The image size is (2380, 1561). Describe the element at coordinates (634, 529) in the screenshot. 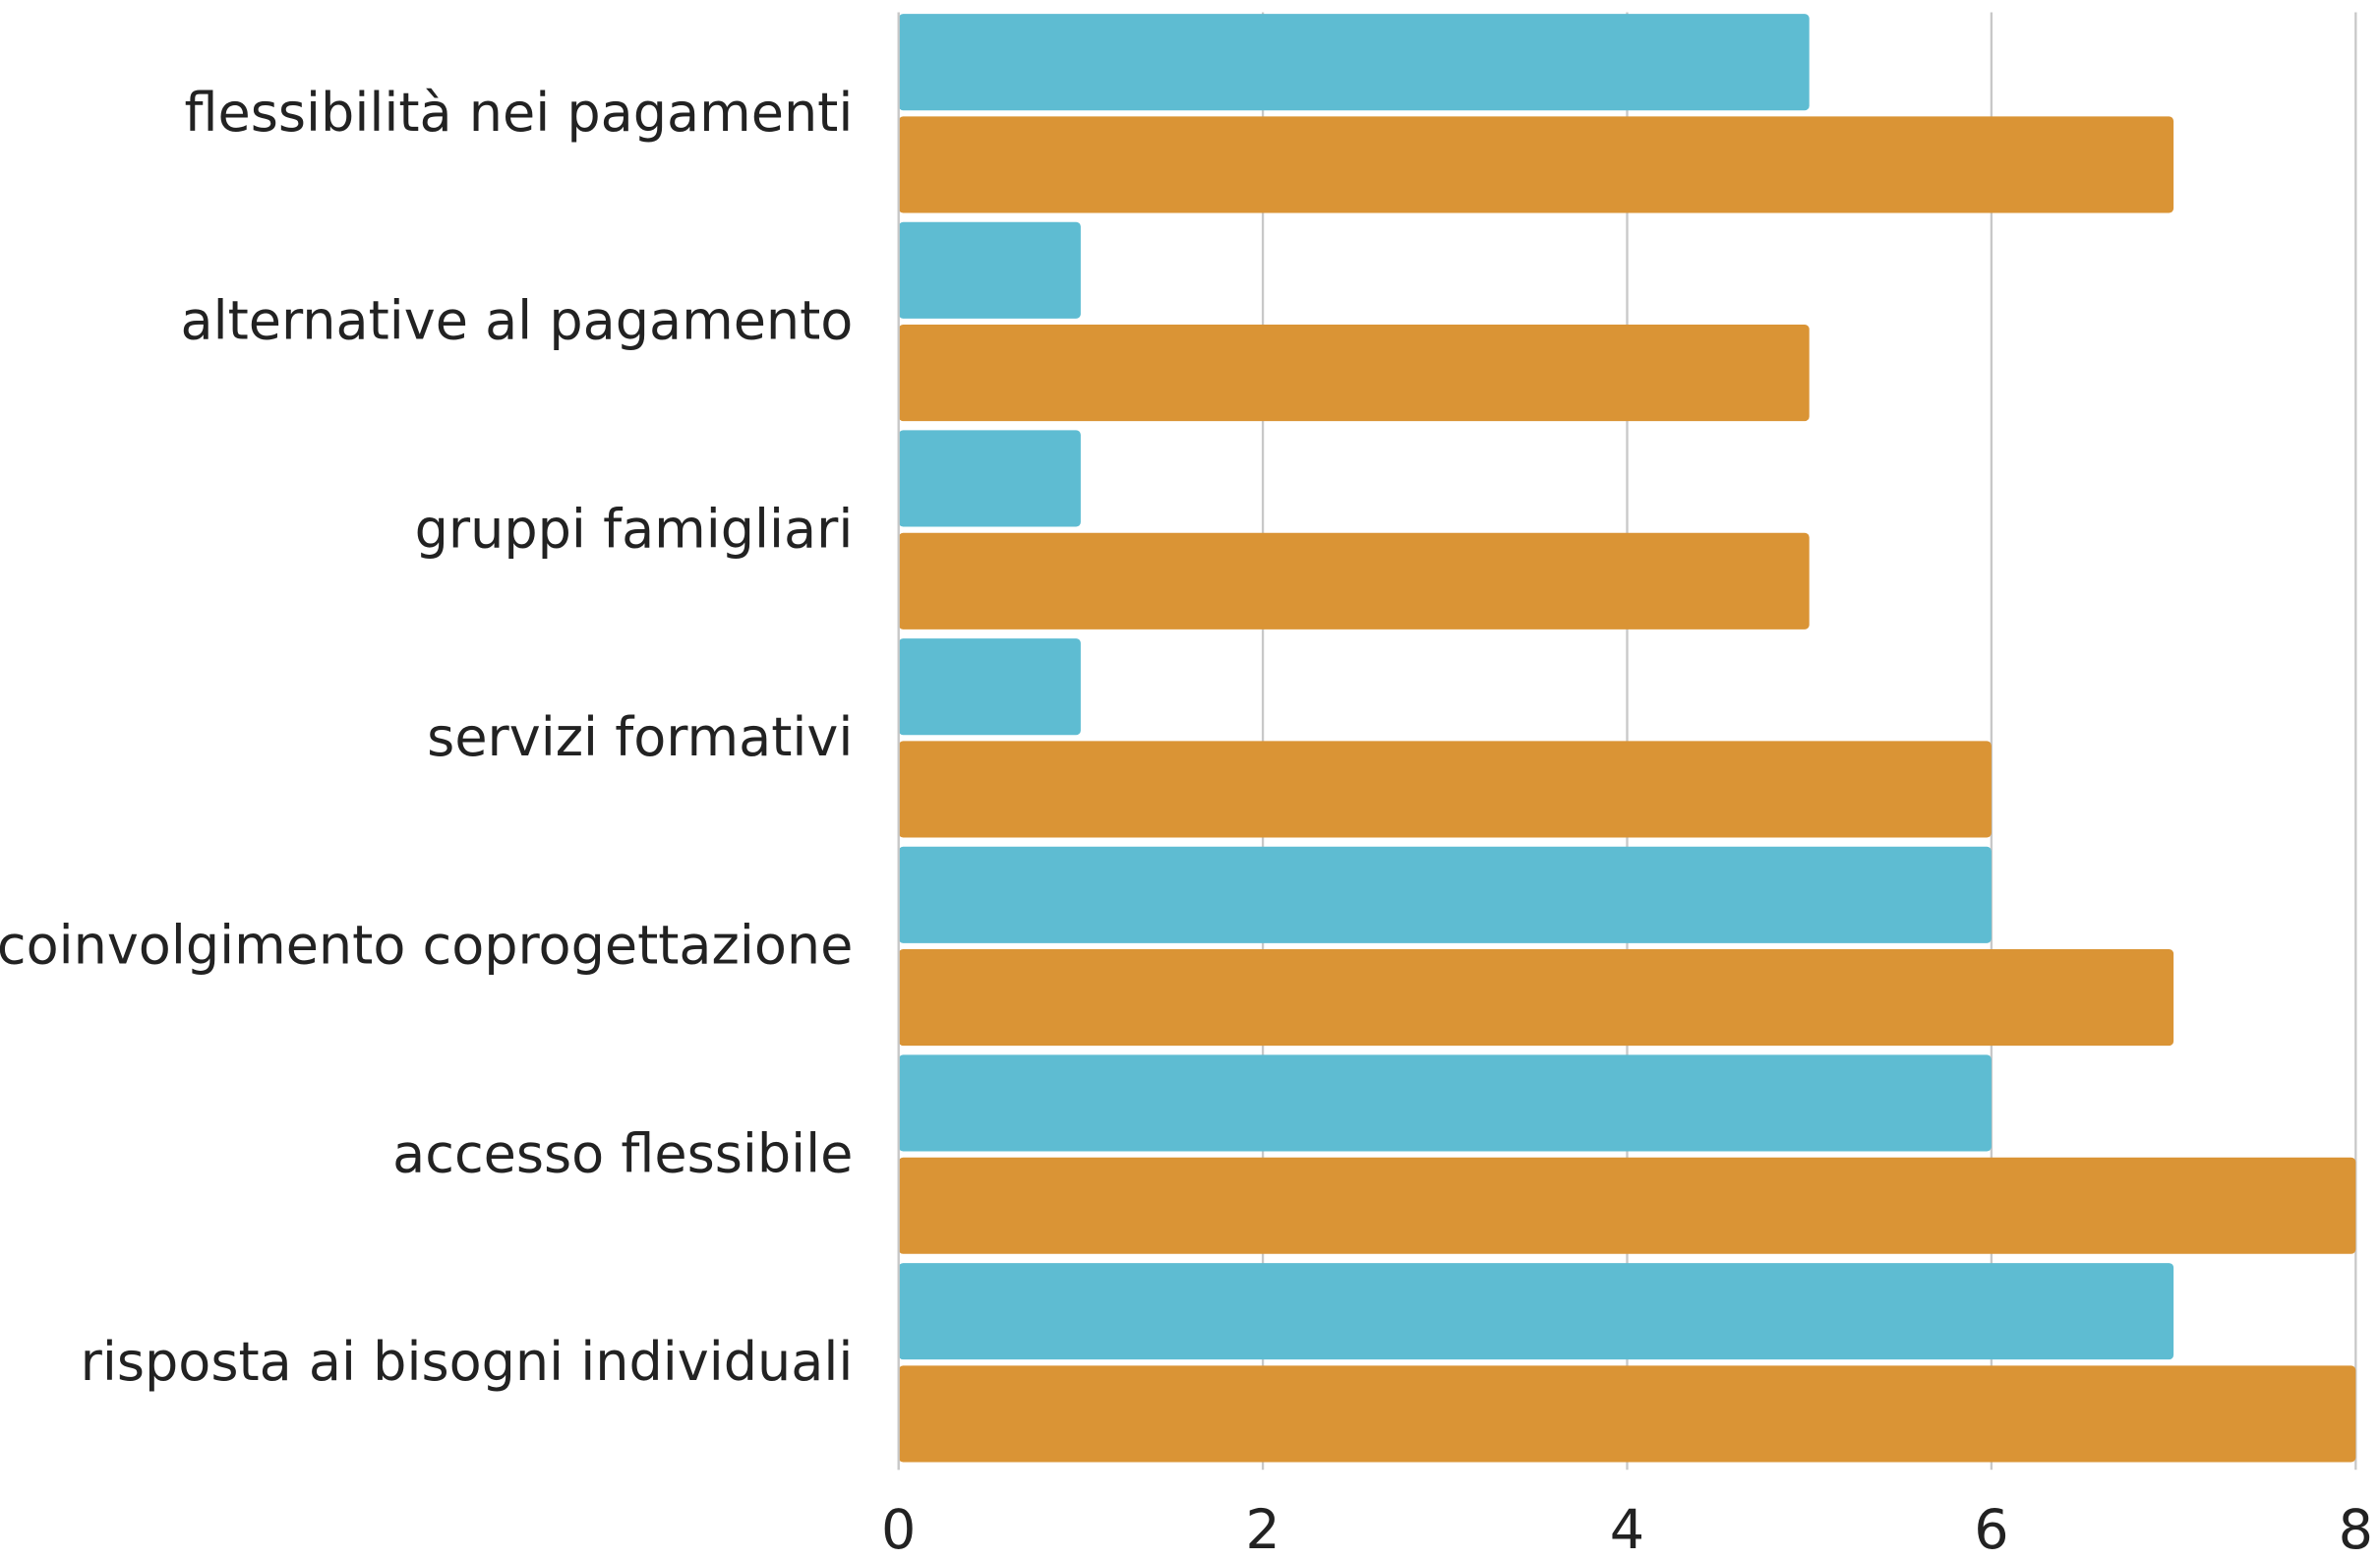

I see `category-label: gruppi famigliari` at that location.